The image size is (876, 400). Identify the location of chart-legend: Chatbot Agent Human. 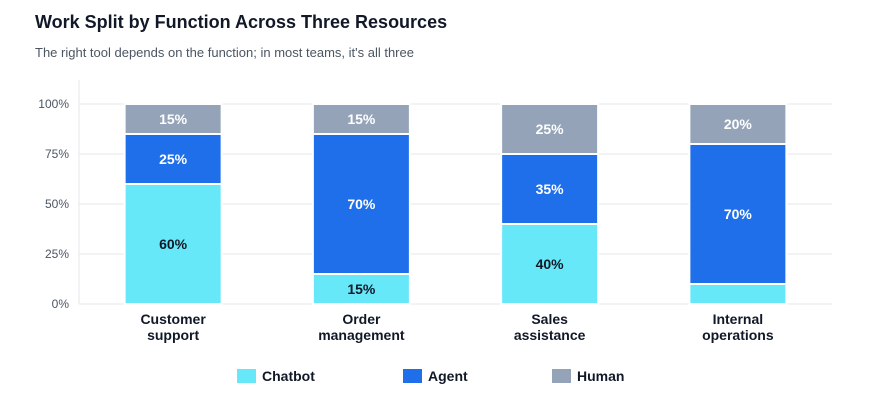
(438, 378).